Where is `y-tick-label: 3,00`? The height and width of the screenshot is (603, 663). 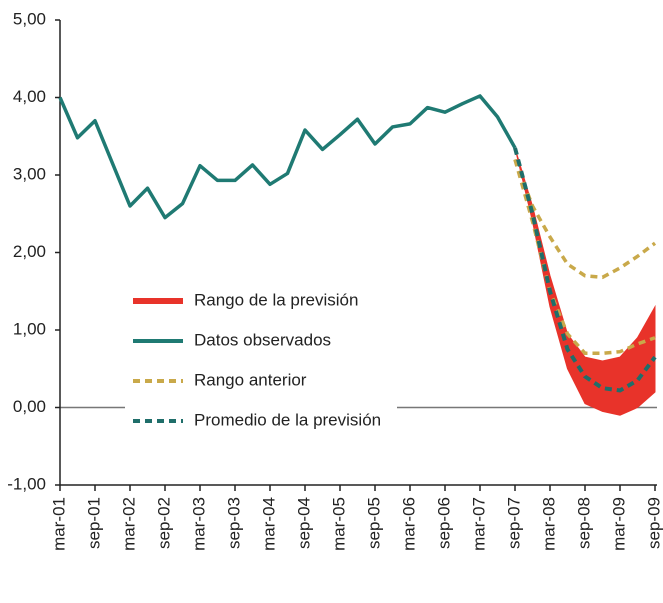
y-tick-label: 3,00 is located at coordinates (29, 173).